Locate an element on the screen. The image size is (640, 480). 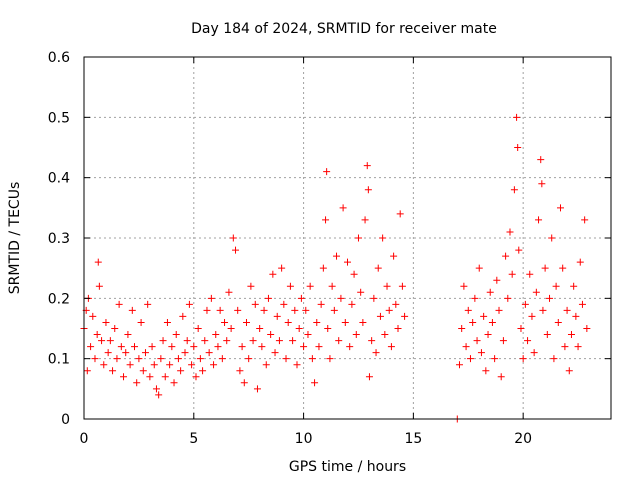
y-tick-label: 0.6 is located at coordinates (59, 58).